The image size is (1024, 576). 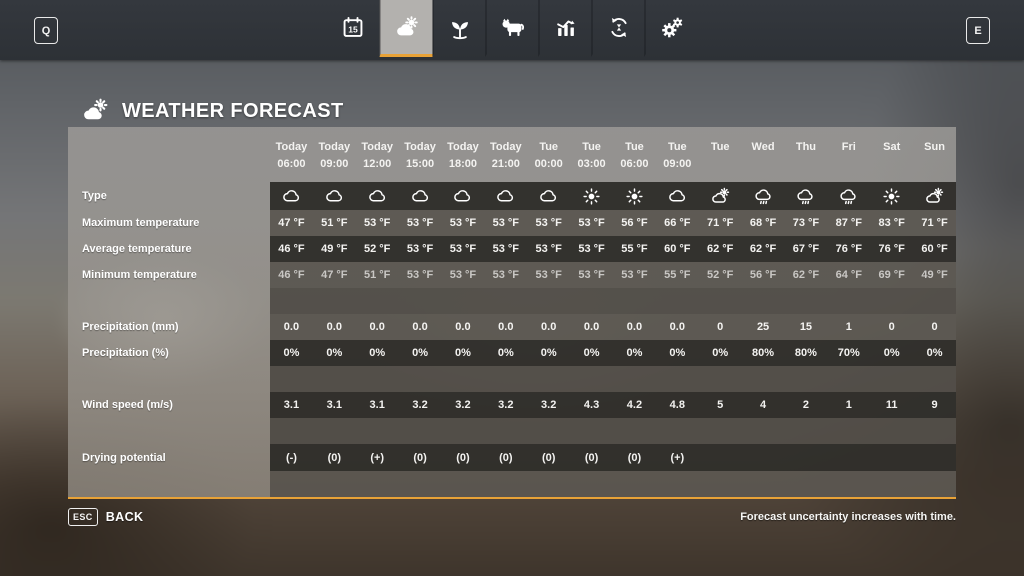 I want to click on max-cell: 56 °F, so click(x=634, y=223).